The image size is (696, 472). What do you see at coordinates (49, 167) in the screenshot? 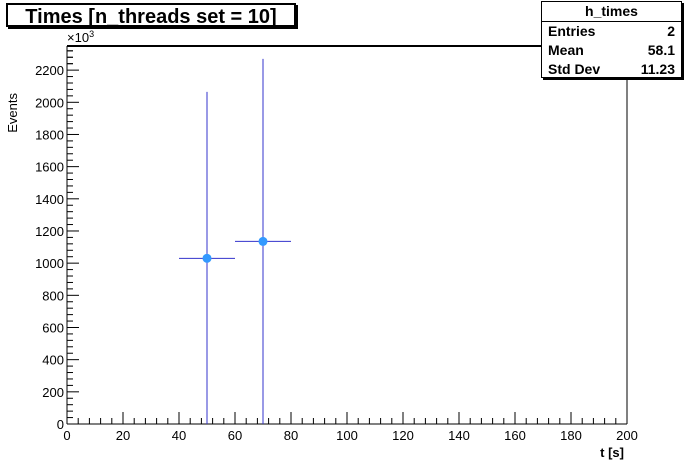
I see `y-tick-label: 1600` at bounding box center [49, 167].